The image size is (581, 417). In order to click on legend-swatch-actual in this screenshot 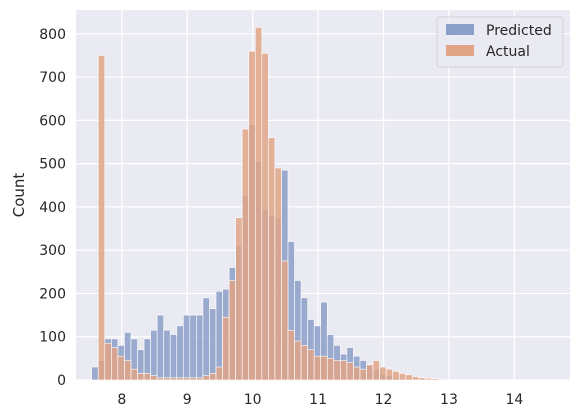, I will do `click(460, 50)`.